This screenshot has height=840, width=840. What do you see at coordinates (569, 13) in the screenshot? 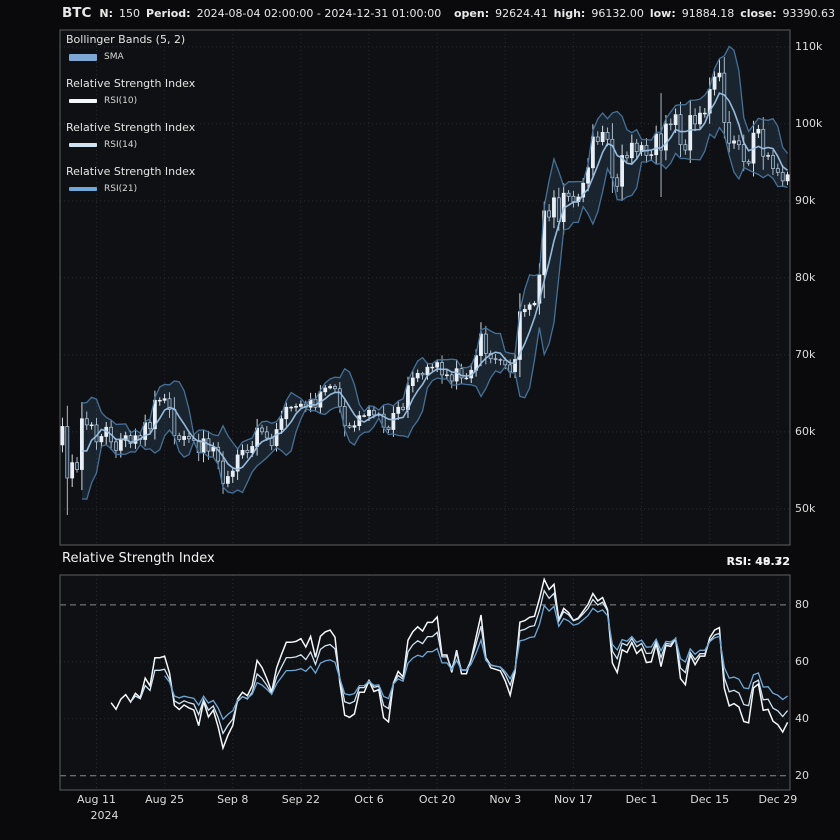
I see `high-label: high:` at bounding box center [569, 13].